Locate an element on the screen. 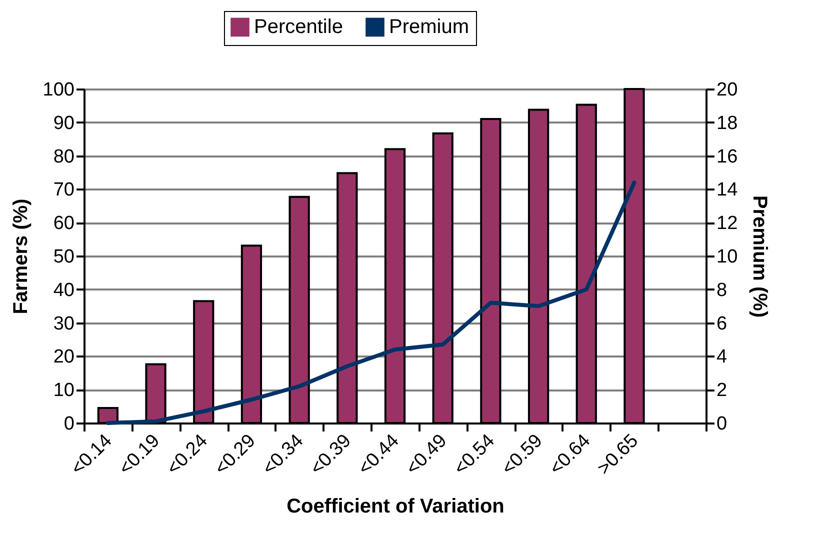 The image size is (833, 557). y2-tick-label: 10 is located at coordinates (727, 257).